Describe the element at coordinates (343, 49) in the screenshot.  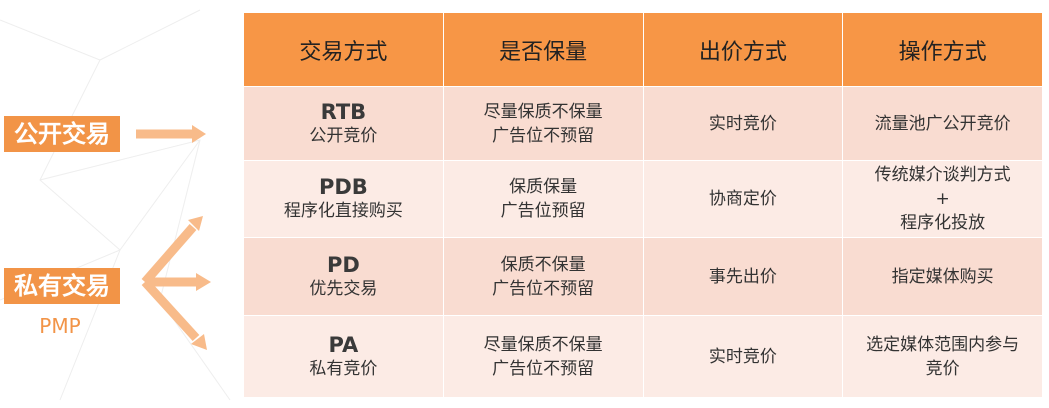
I see `header-cell: 交易方式` at that location.